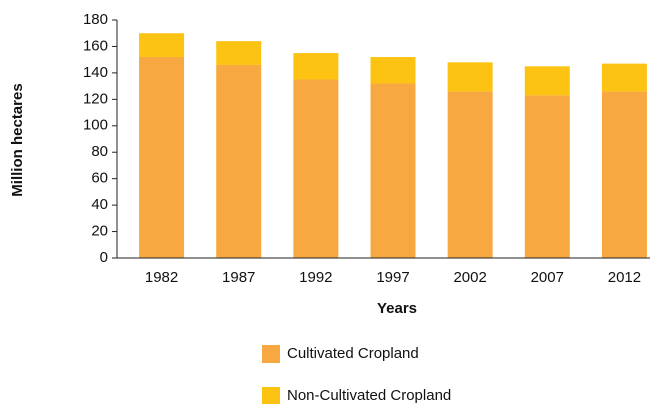  Describe the element at coordinates (547, 277) in the screenshot. I see `x-tick-label: 2007` at that location.